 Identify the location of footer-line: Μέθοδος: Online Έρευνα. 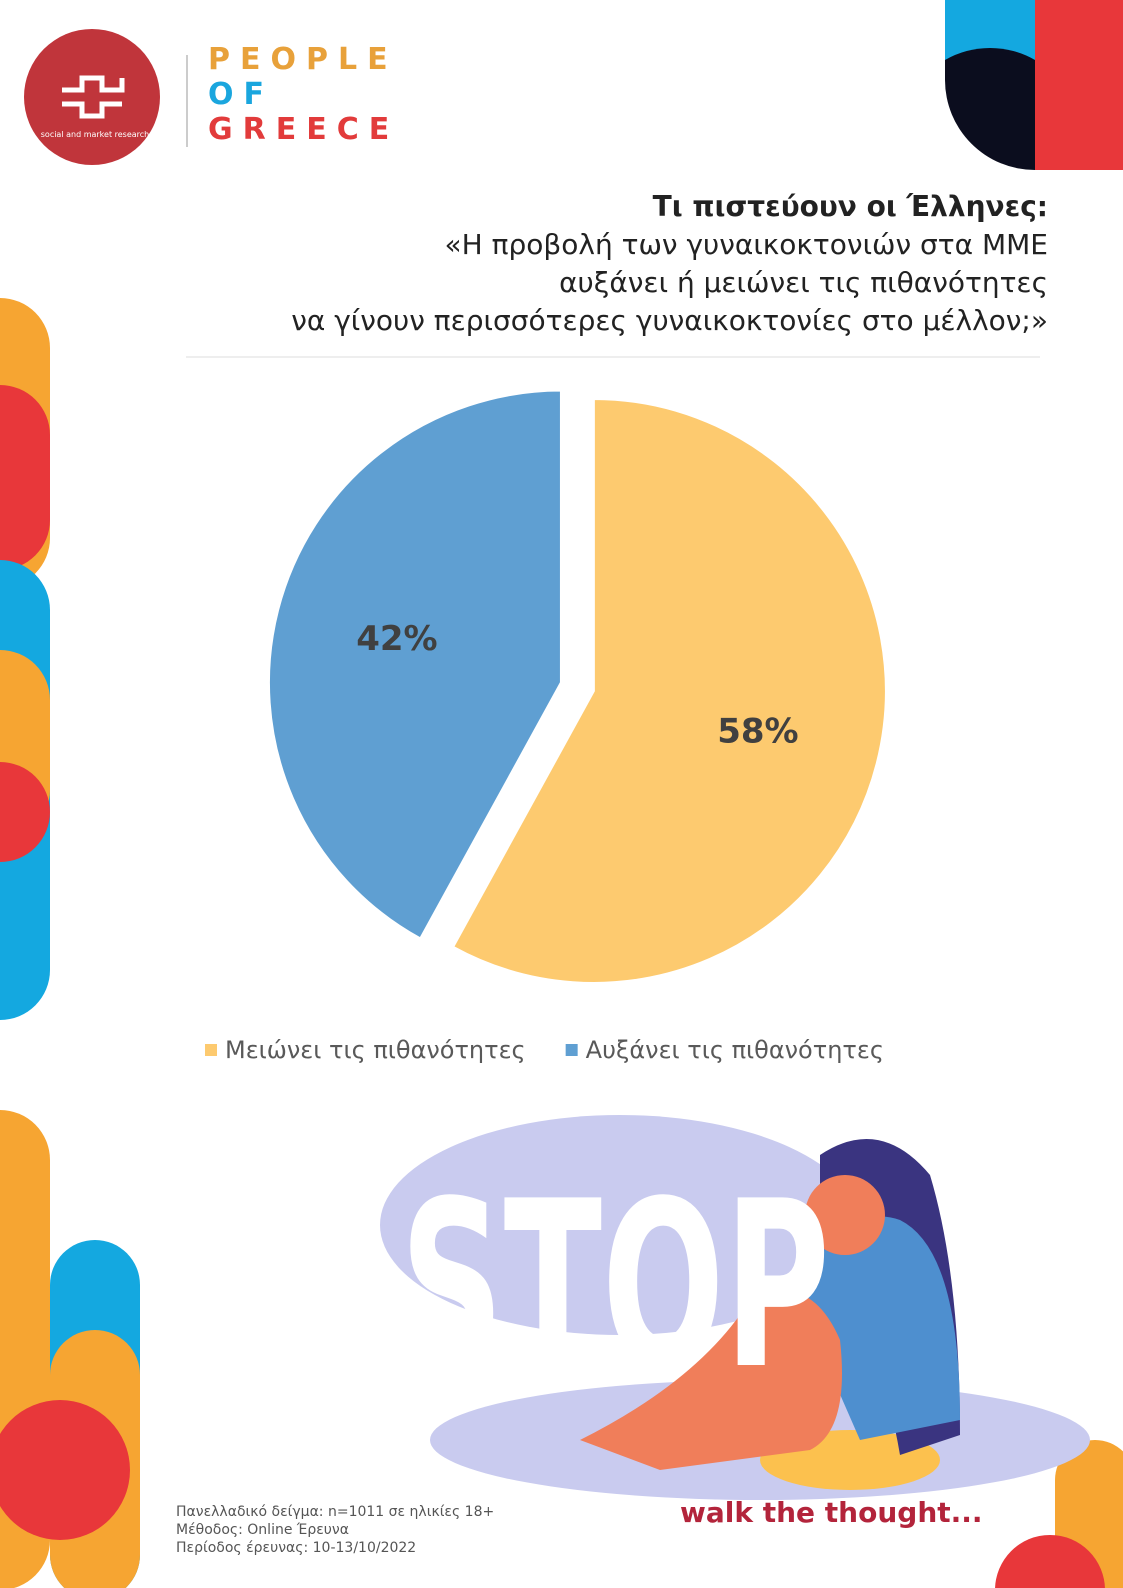
(262, 1530).